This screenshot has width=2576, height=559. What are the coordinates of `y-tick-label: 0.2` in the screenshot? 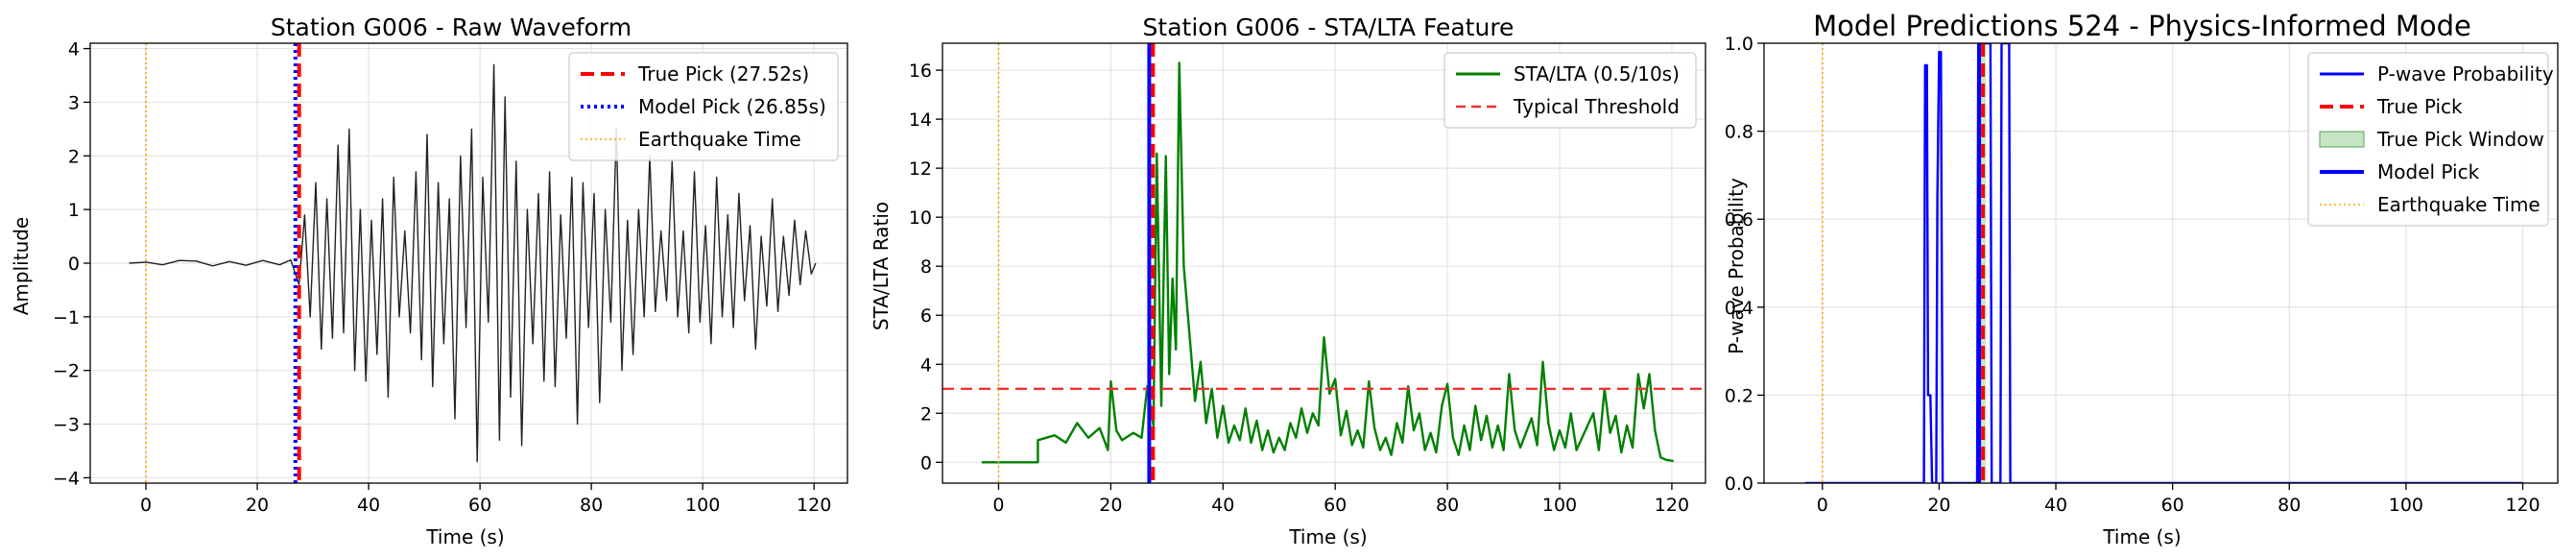 It's located at (1739, 395).